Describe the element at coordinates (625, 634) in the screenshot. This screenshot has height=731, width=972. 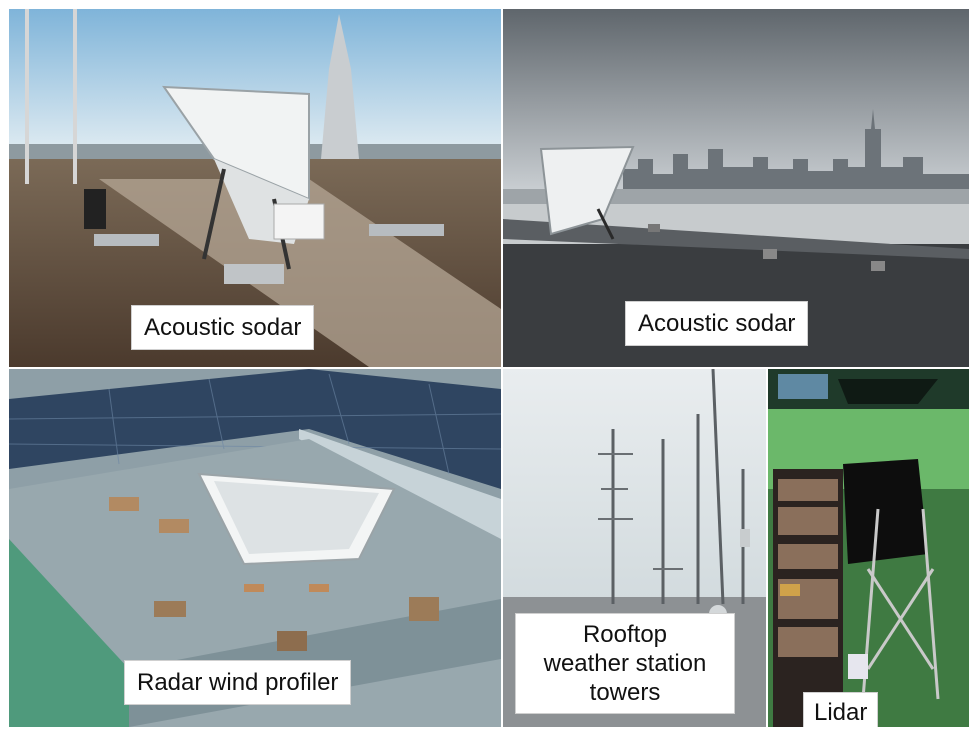
I see `caption-line-1: Rooftop` at that location.